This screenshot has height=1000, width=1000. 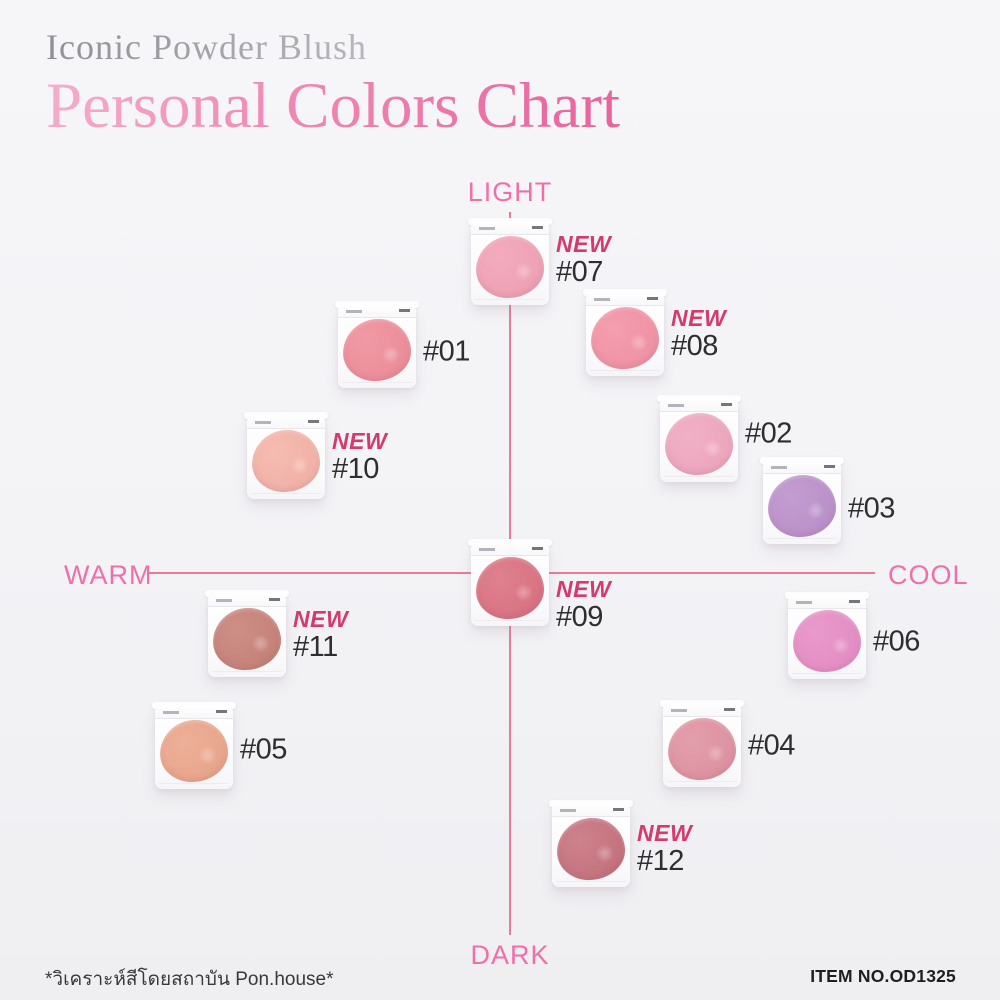 What do you see at coordinates (510, 955) in the screenshot?
I see `axis-label-dark: DARK` at bounding box center [510, 955].